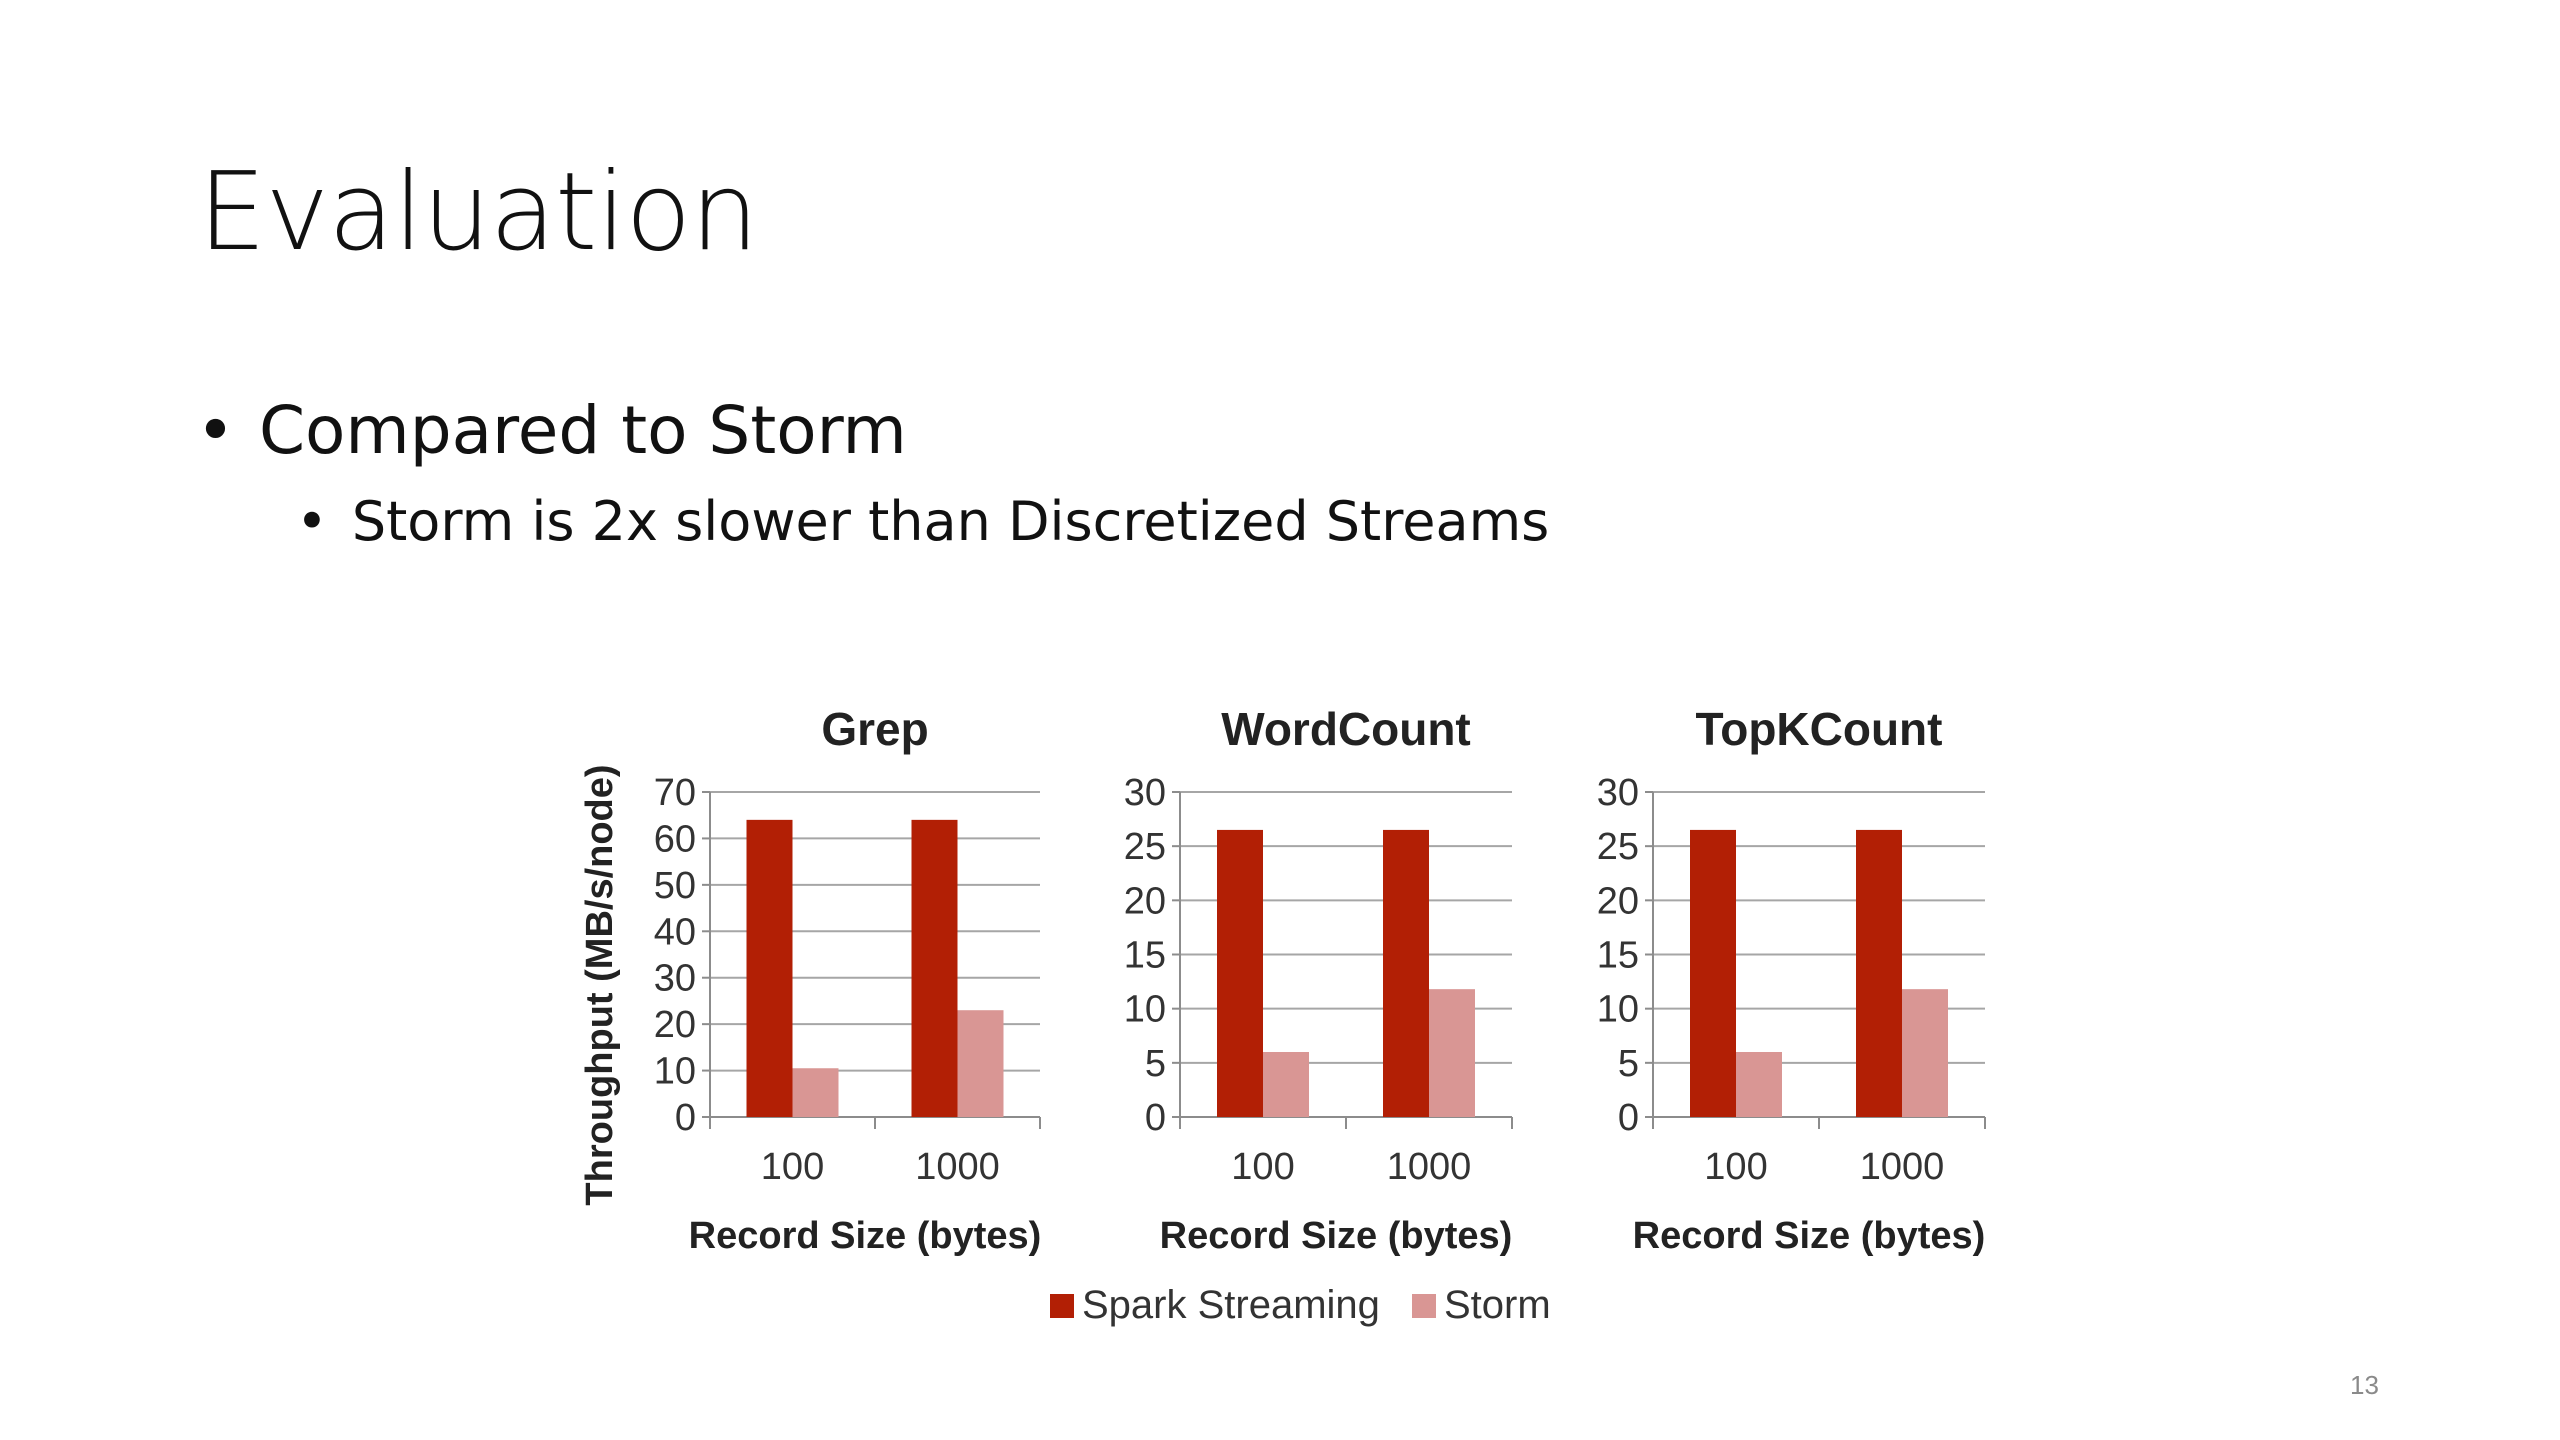 Image resolution: width=2560 pixels, height=1440 pixels. What do you see at coordinates (1231, 1305) in the screenshot?
I see `legend-label: Spark Streaming` at bounding box center [1231, 1305].